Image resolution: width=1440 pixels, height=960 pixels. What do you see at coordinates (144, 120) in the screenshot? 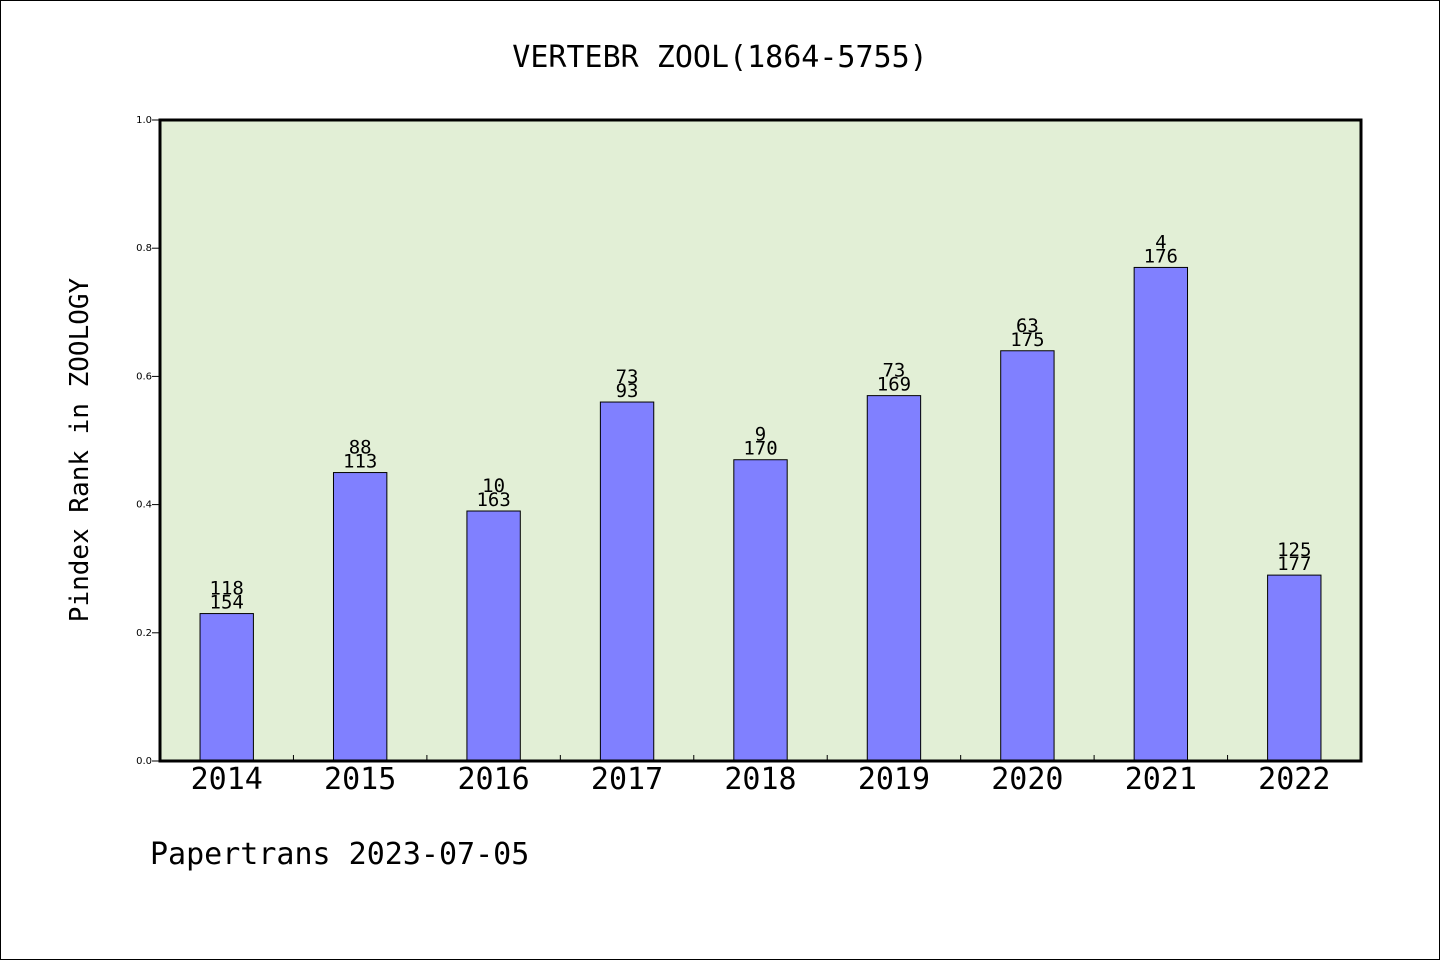
I see `y-tick-label: 1.0` at bounding box center [144, 120].